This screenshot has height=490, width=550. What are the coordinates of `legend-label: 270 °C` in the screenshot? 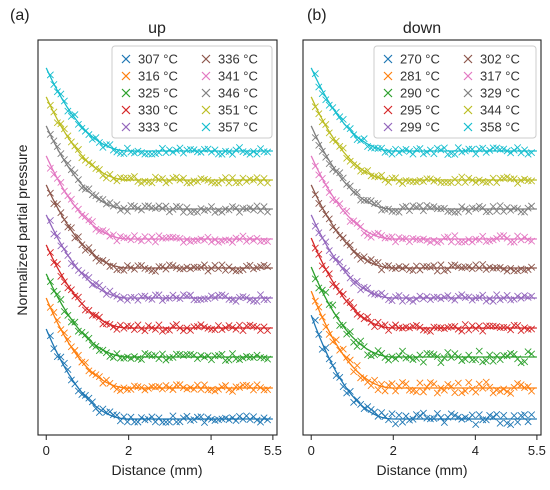 It's located at (420, 59).